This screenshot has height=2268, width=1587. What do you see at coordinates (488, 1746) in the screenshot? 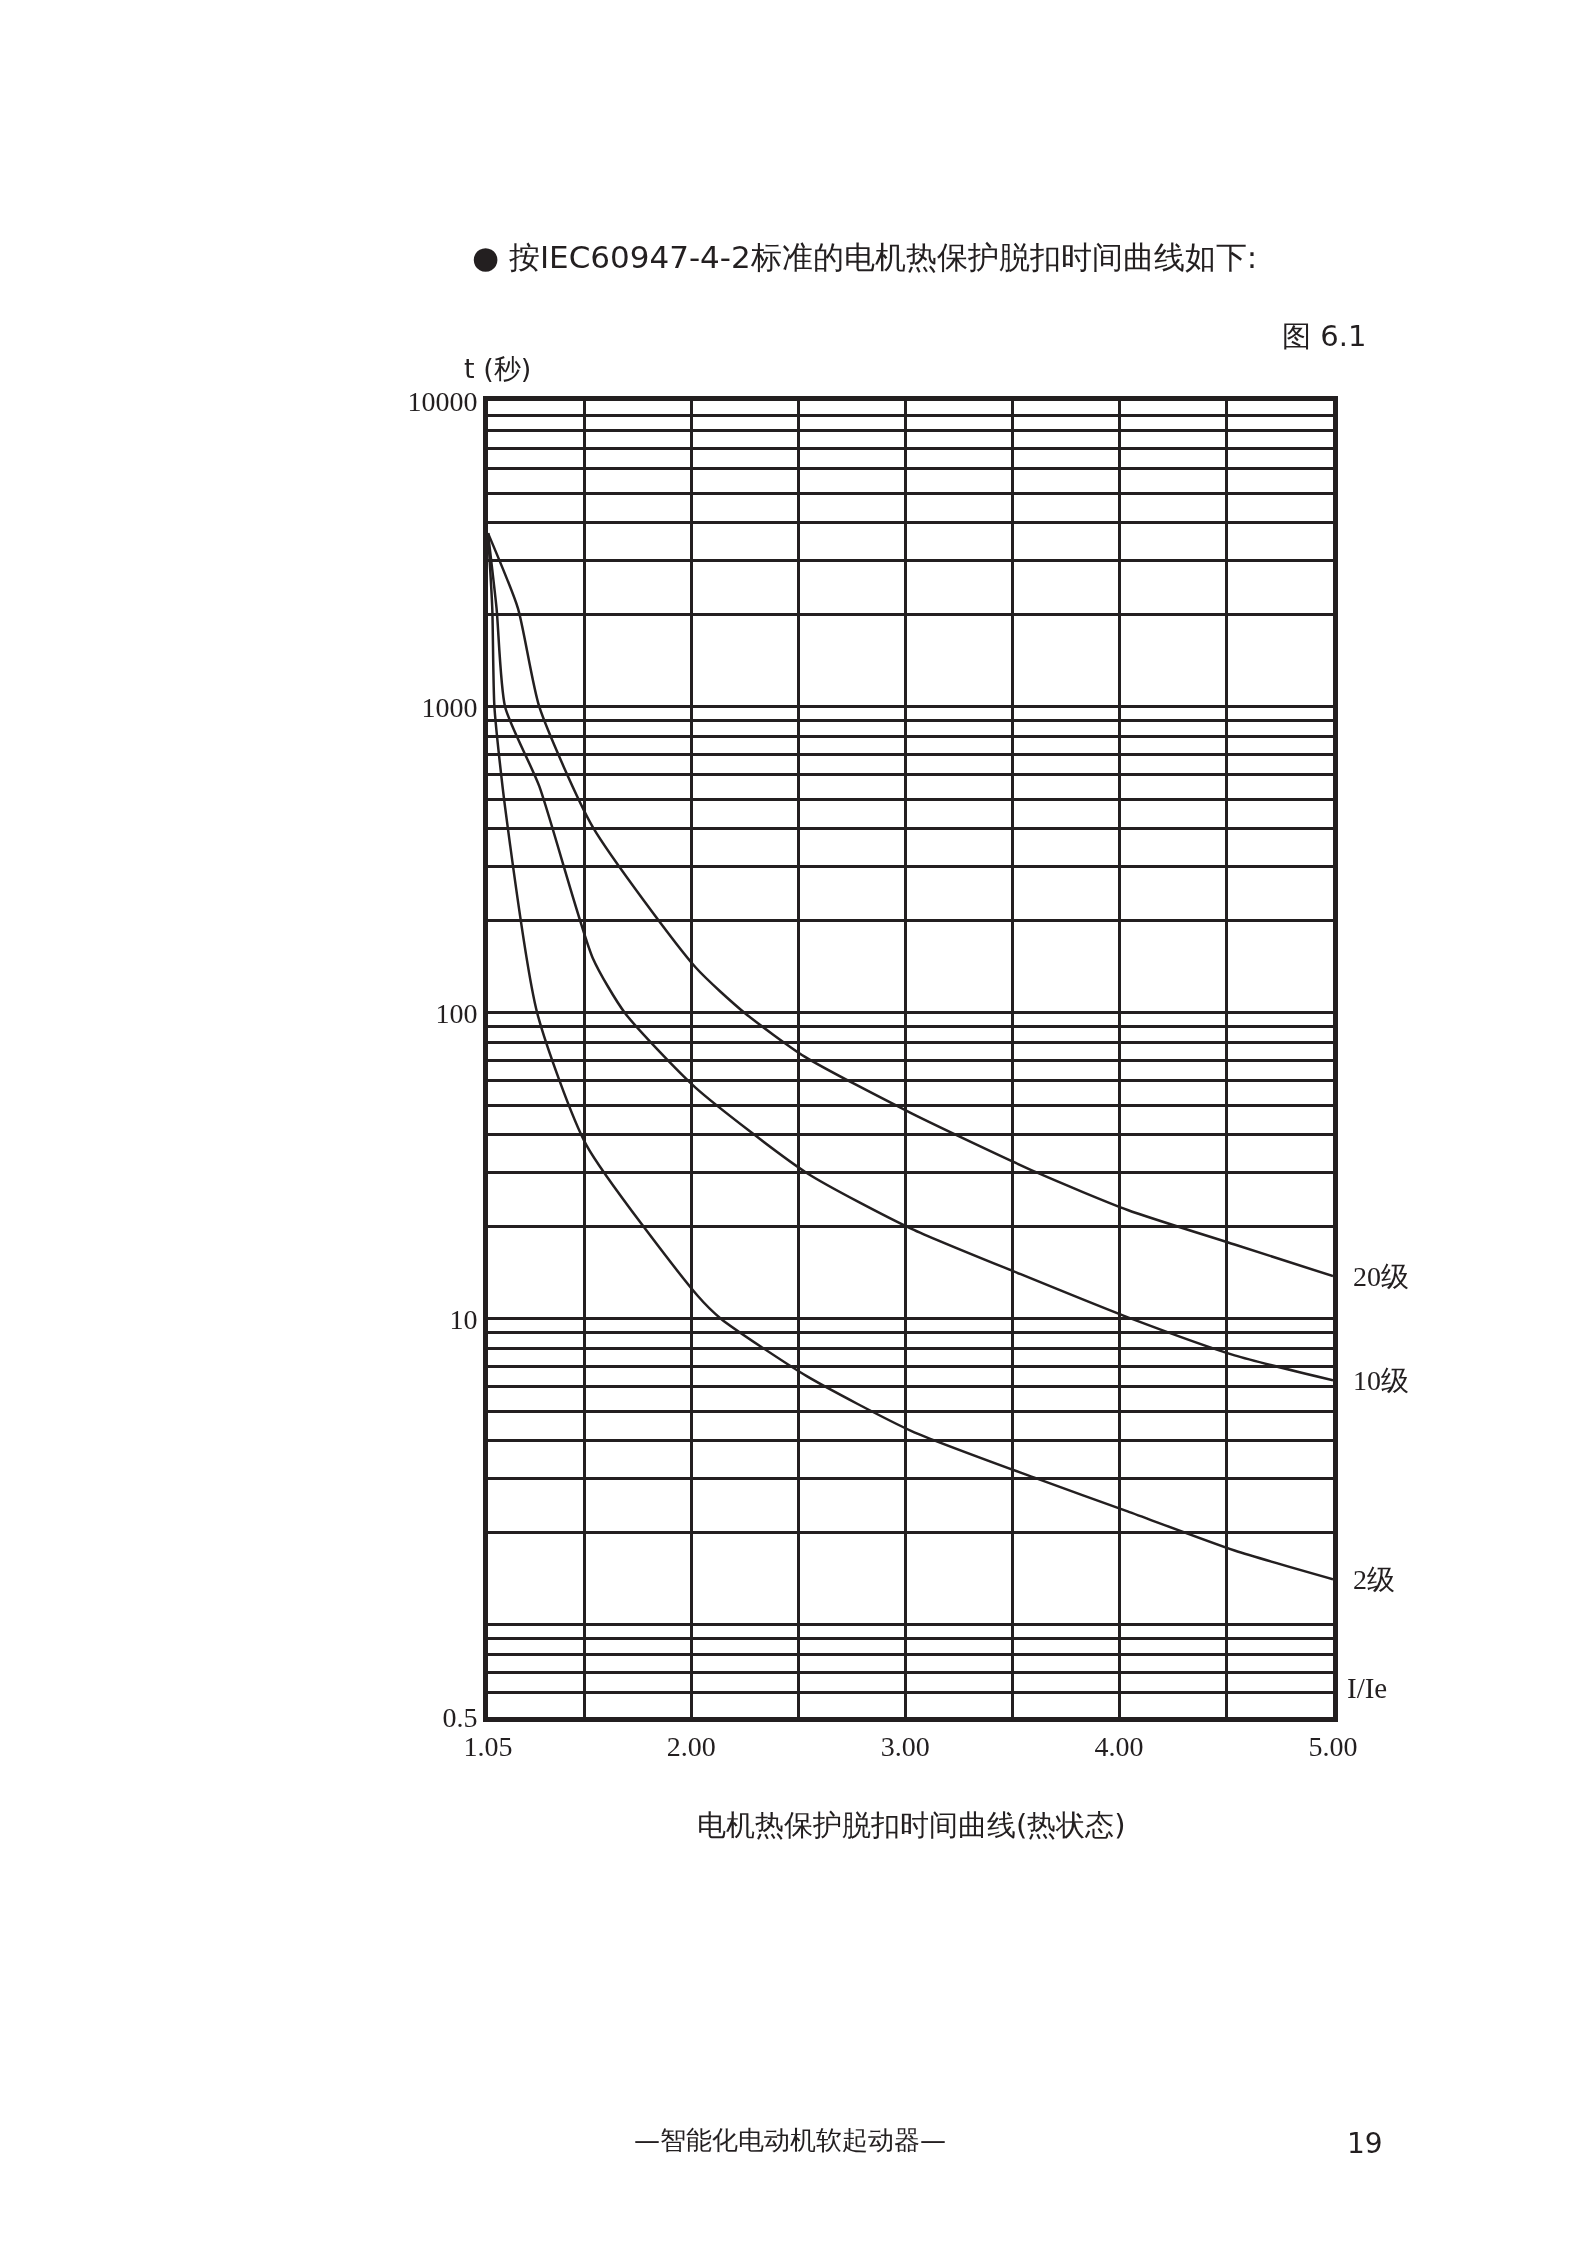
I see `x-tick-label: 1.05` at bounding box center [488, 1746].